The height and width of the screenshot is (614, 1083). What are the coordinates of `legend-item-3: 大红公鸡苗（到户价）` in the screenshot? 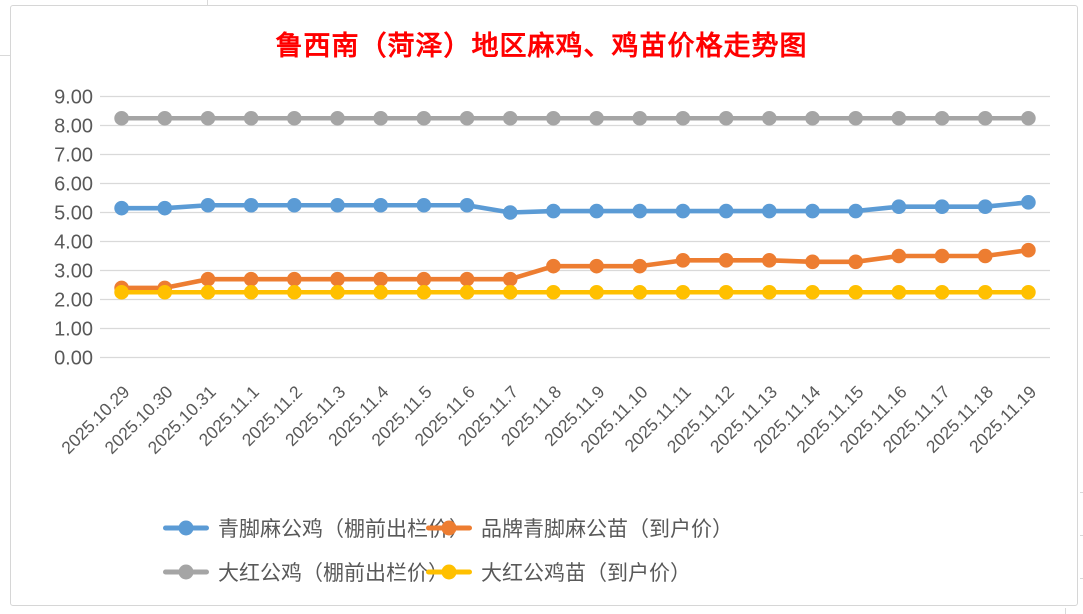 It's located at (558, 572).